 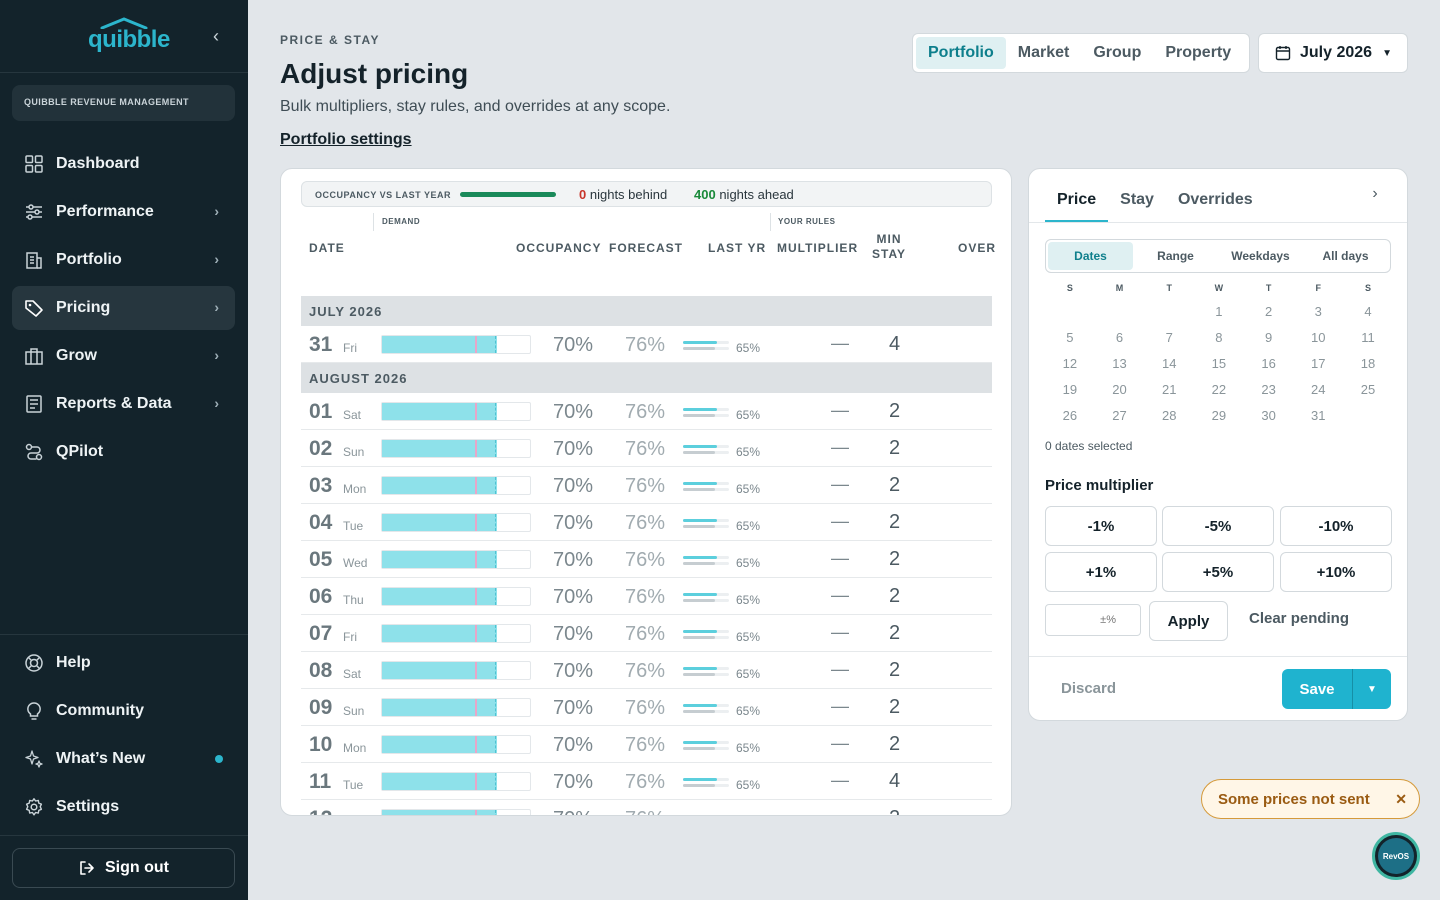 I want to click on mode-weekdays: Weekdays, so click(x=1260, y=256).